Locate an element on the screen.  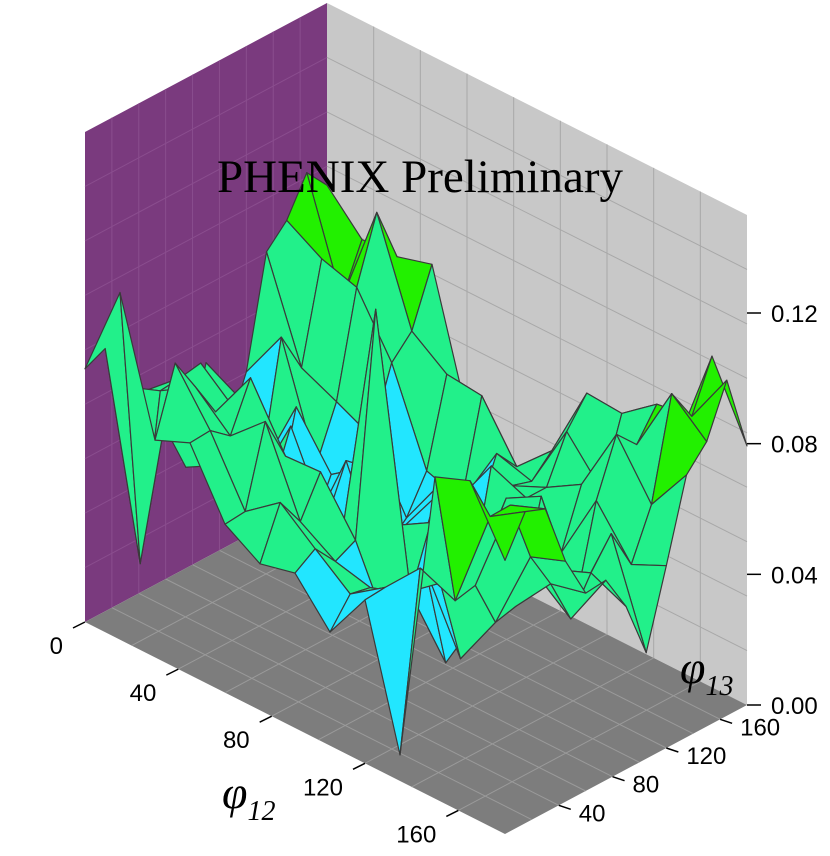
x-tick-label: 80 is located at coordinates (236, 740).